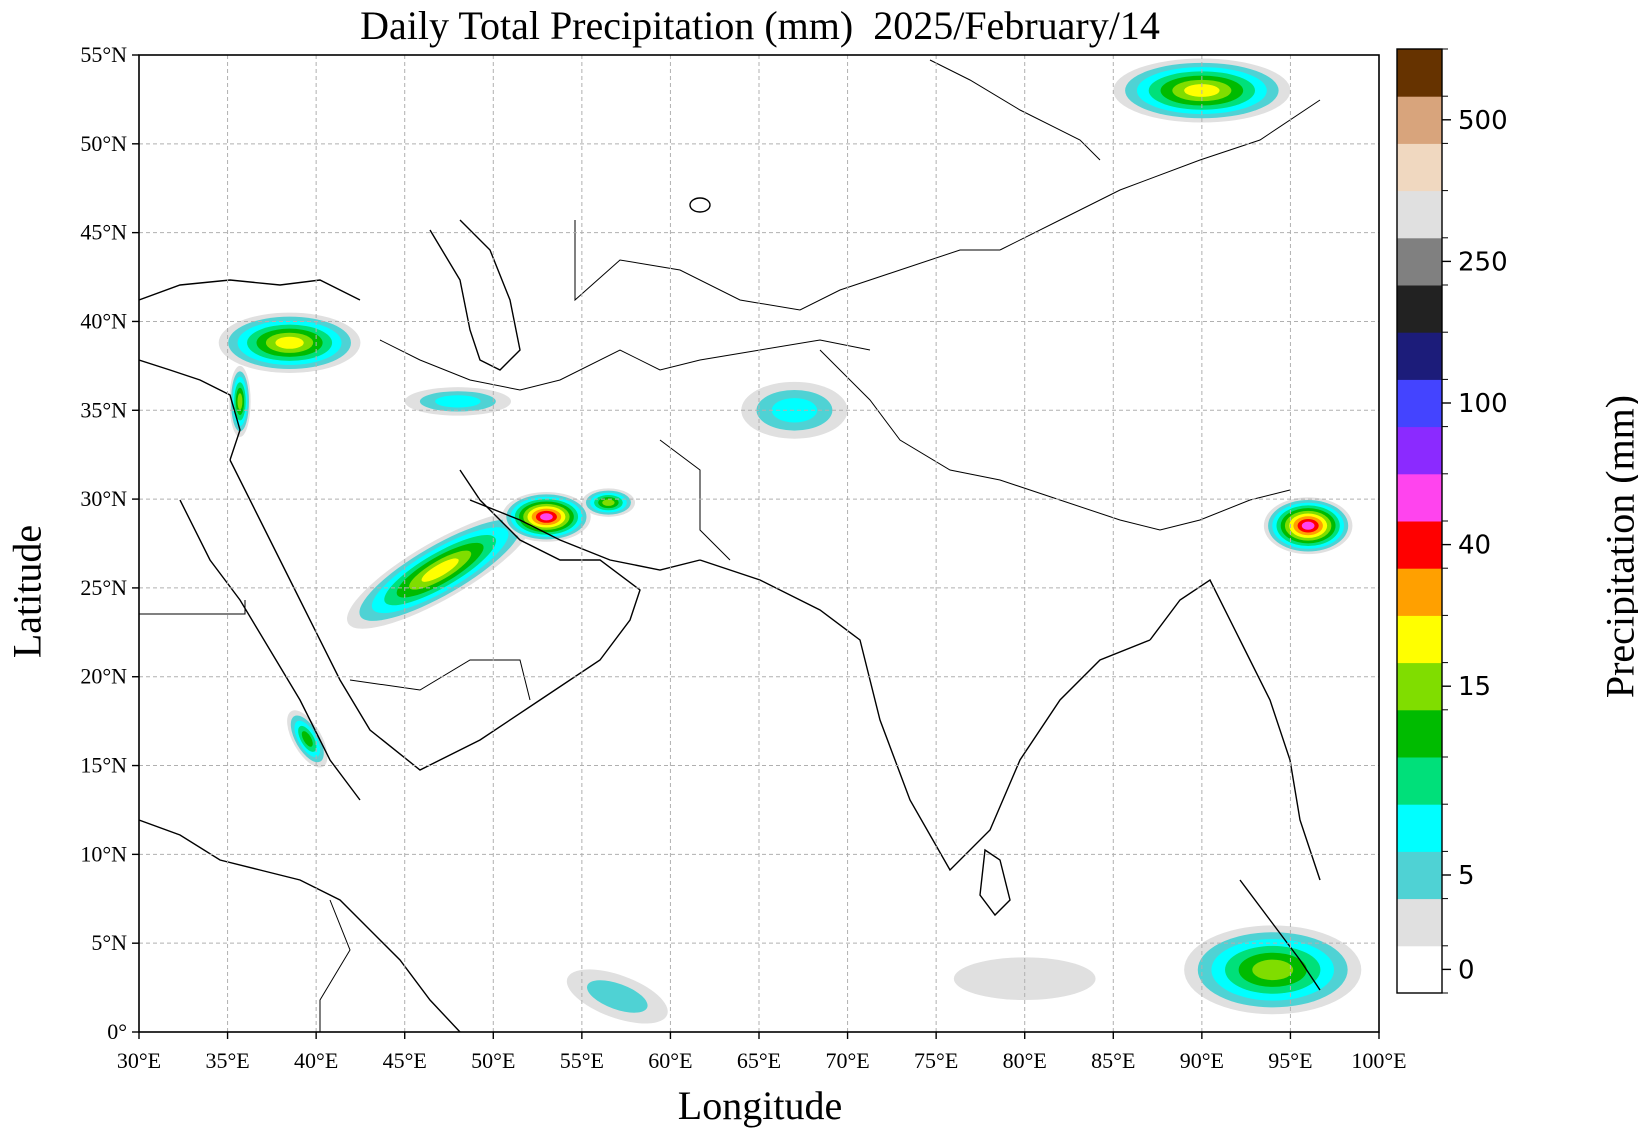  What do you see at coordinates (1202, 1060) in the screenshot?
I see `x-tick-label: 90°E` at bounding box center [1202, 1060].